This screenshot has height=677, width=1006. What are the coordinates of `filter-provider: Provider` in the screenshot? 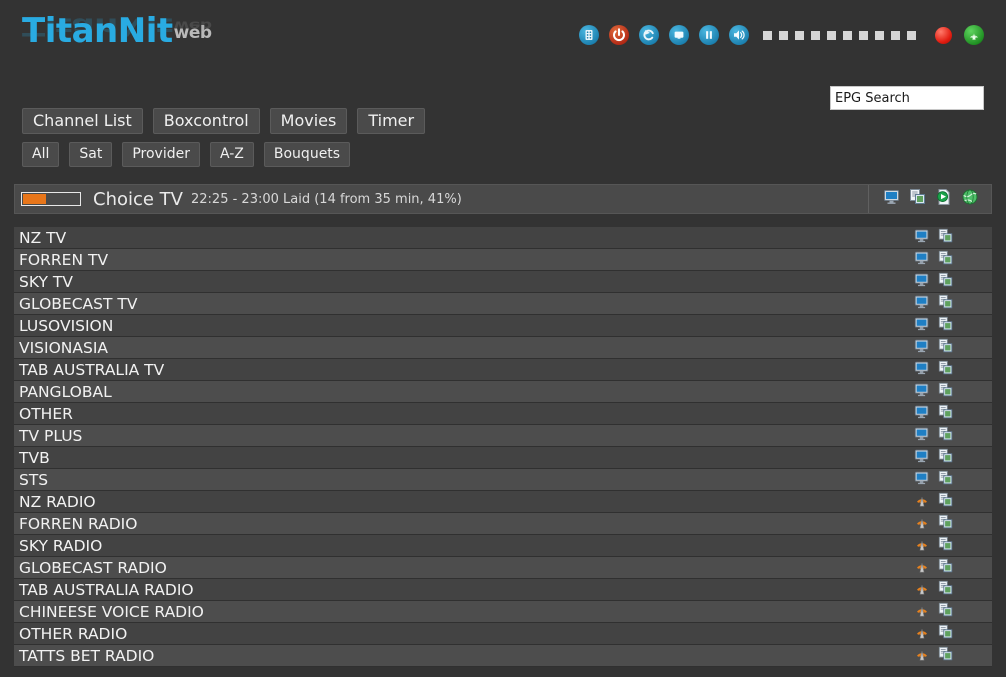 It's located at (161, 154).